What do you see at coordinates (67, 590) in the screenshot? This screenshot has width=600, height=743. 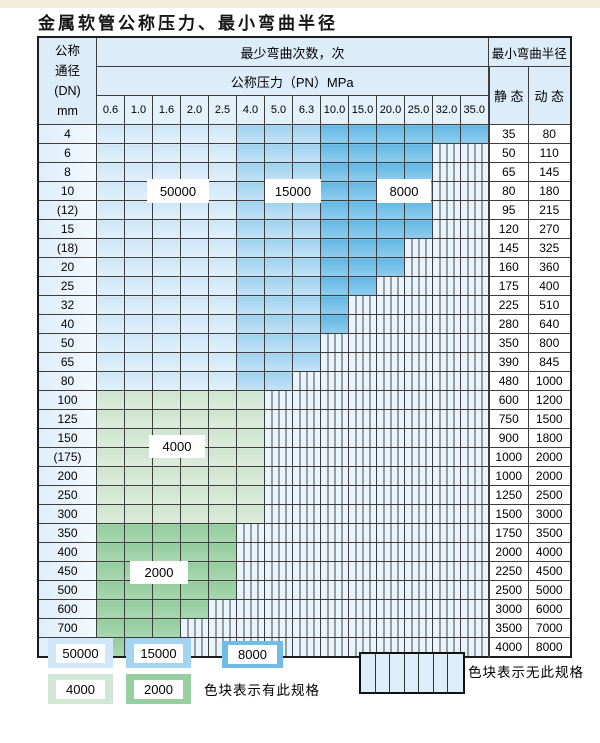 I see `dn-label: 500` at bounding box center [67, 590].